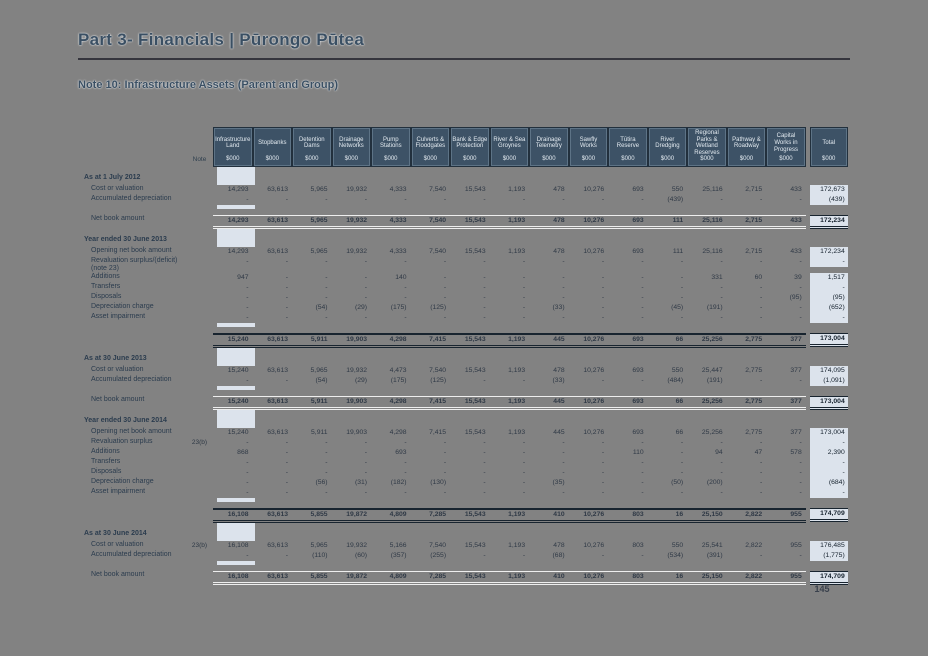 The width and height of the screenshot is (928, 656). What do you see at coordinates (131, 431) in the screenshot?
I see `row-label: Opening net book amount` at bounding box center [131, 431].